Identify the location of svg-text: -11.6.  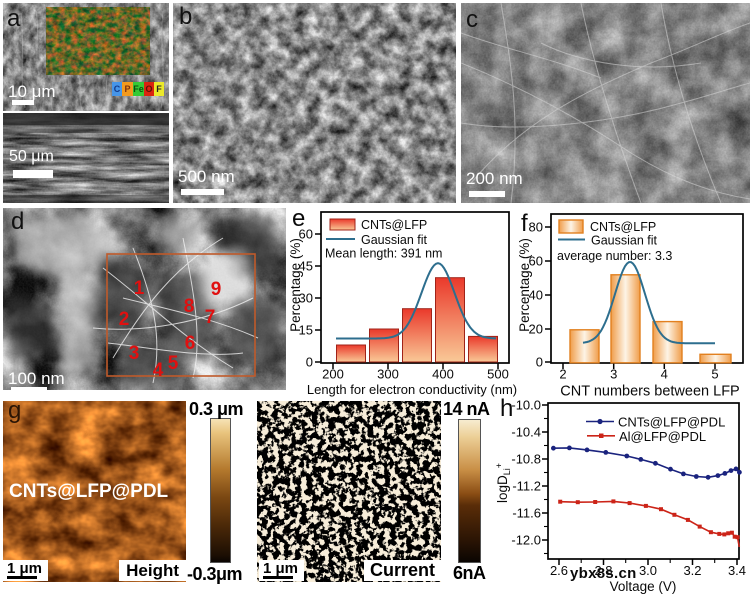
(526, 513).